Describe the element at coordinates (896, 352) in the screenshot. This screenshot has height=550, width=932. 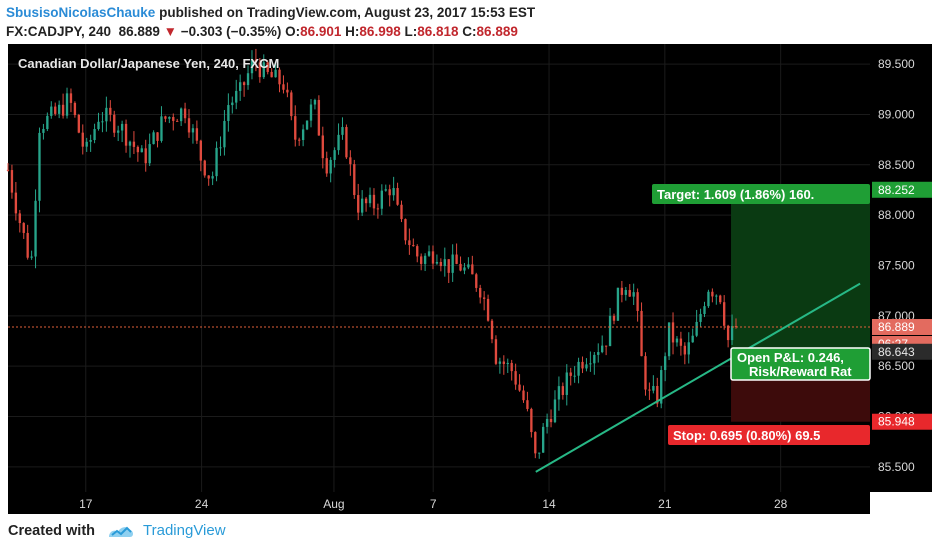
I see `entry-price-tag: 86.643` at that location.